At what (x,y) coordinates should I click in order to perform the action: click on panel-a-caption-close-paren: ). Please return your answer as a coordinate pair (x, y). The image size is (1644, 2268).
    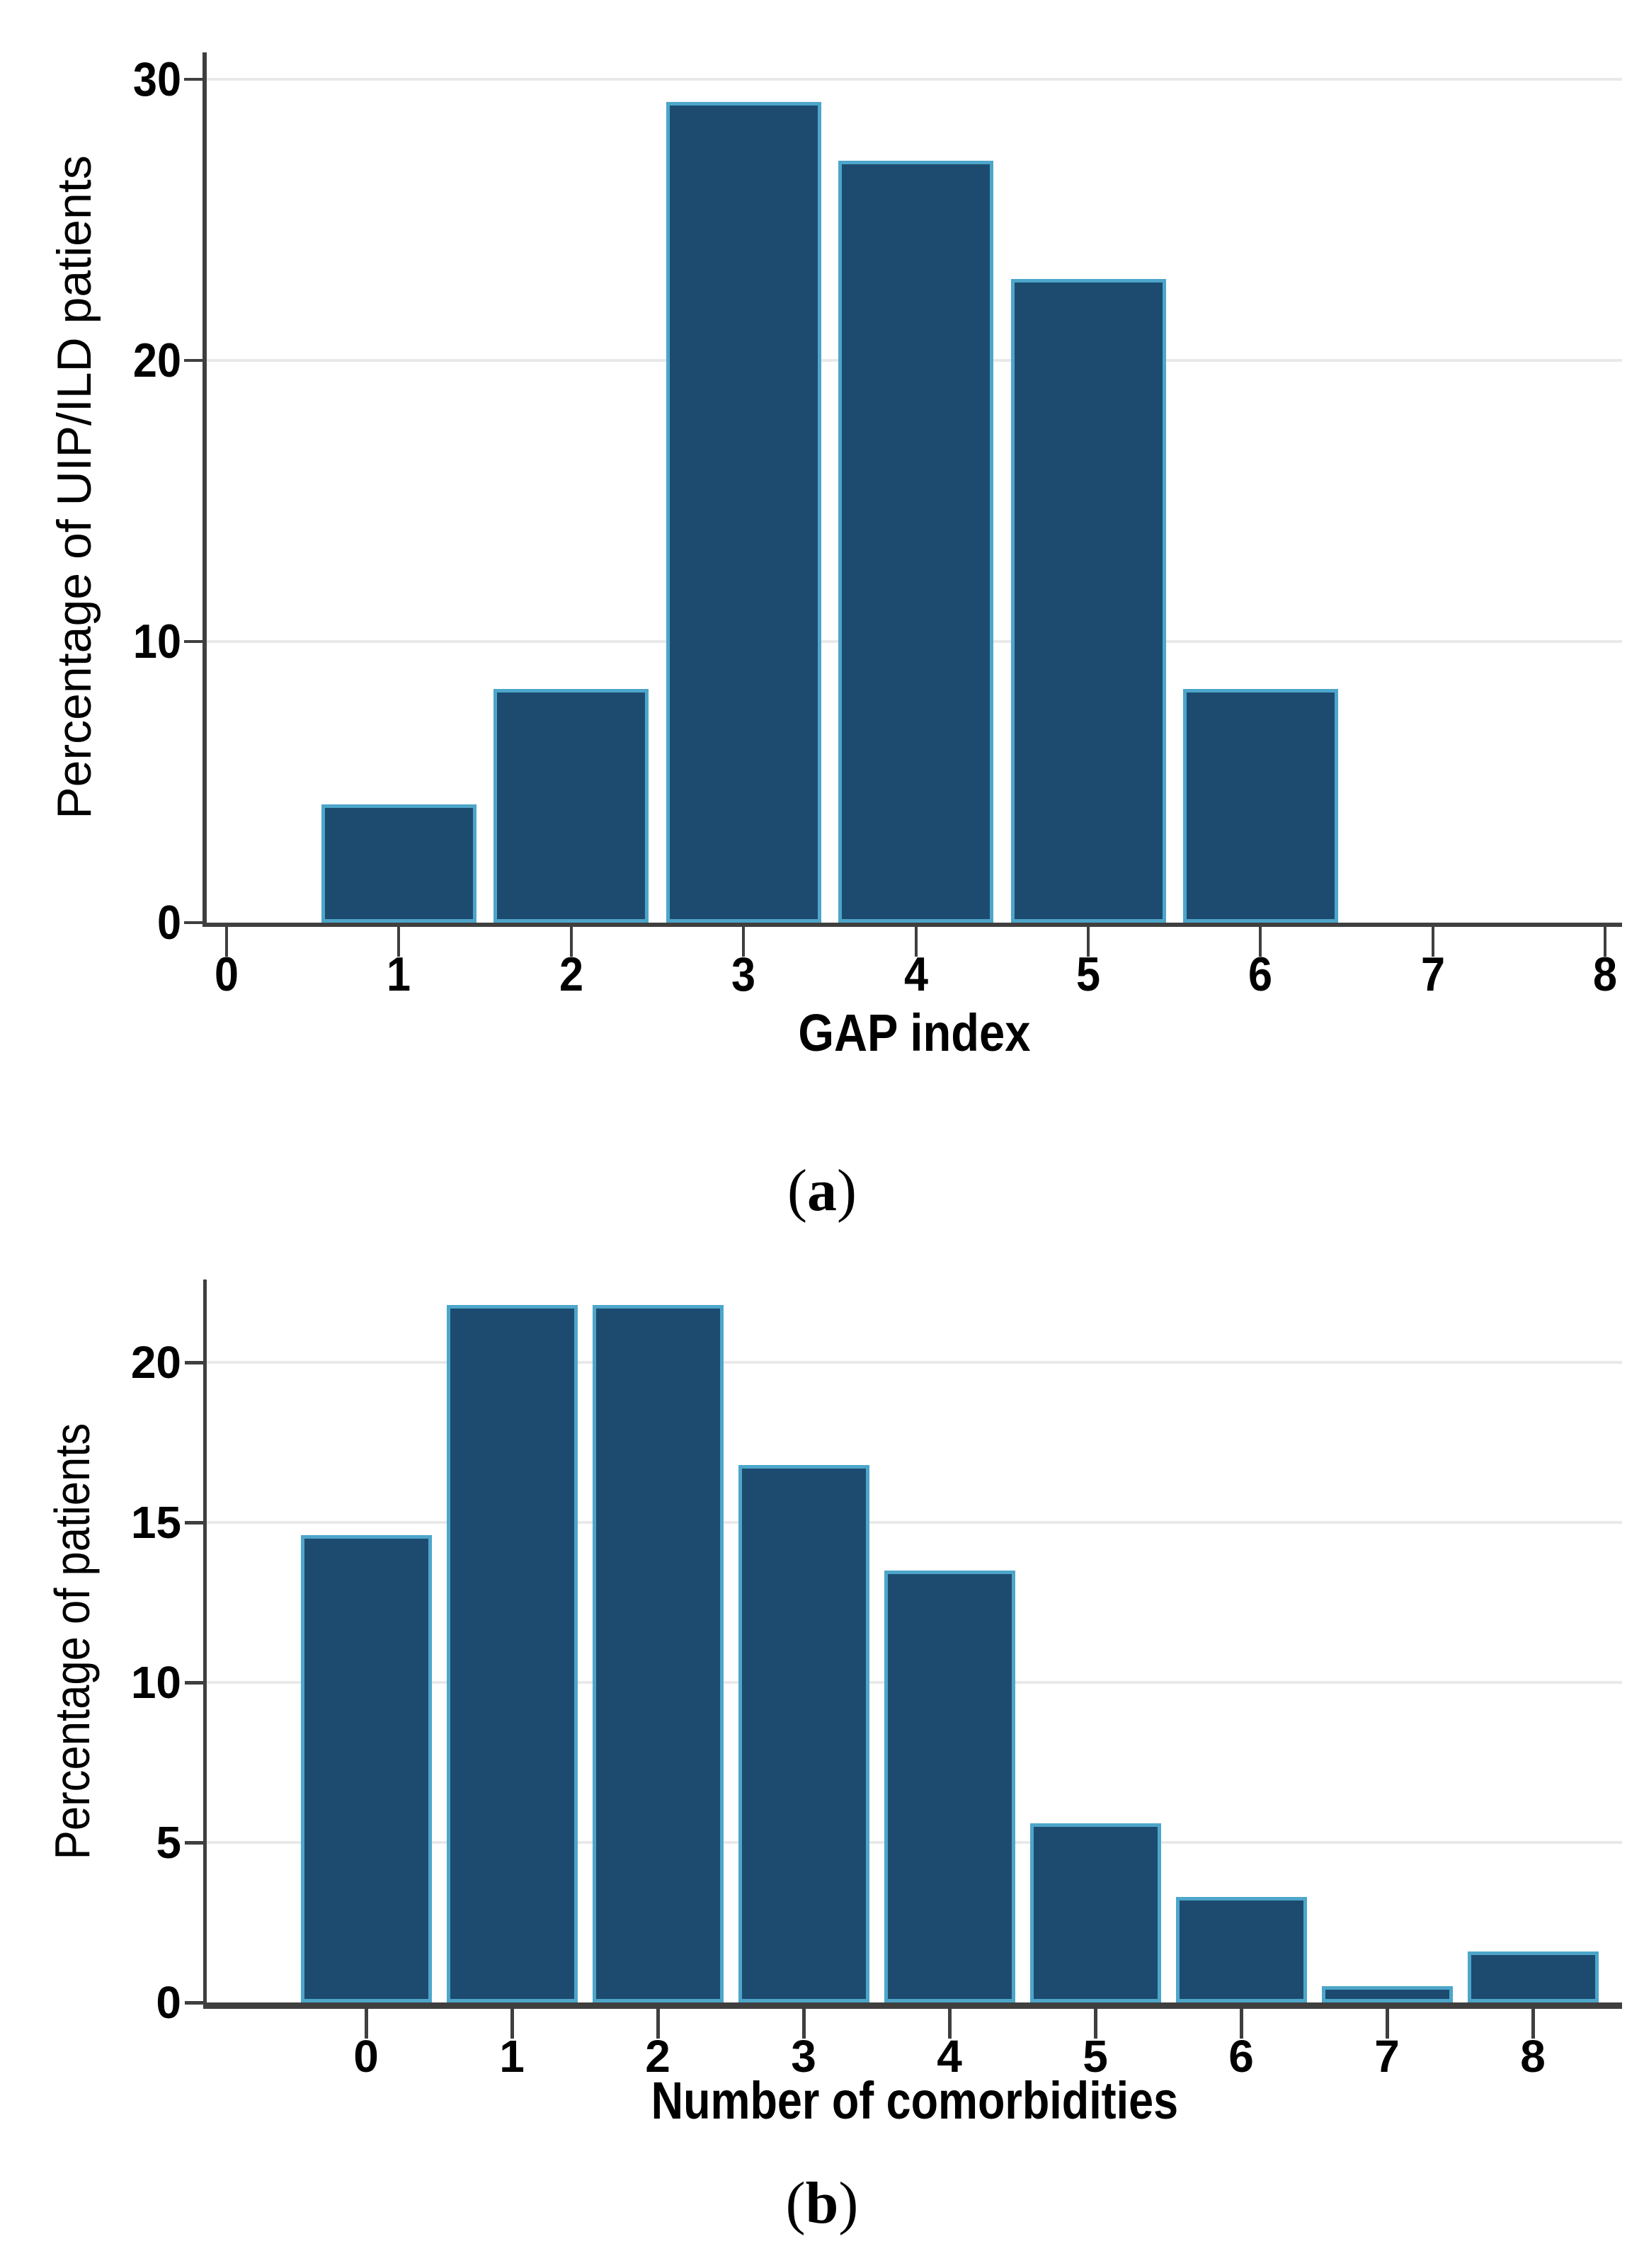
    Looking at the image, I should click on (847, 1191).